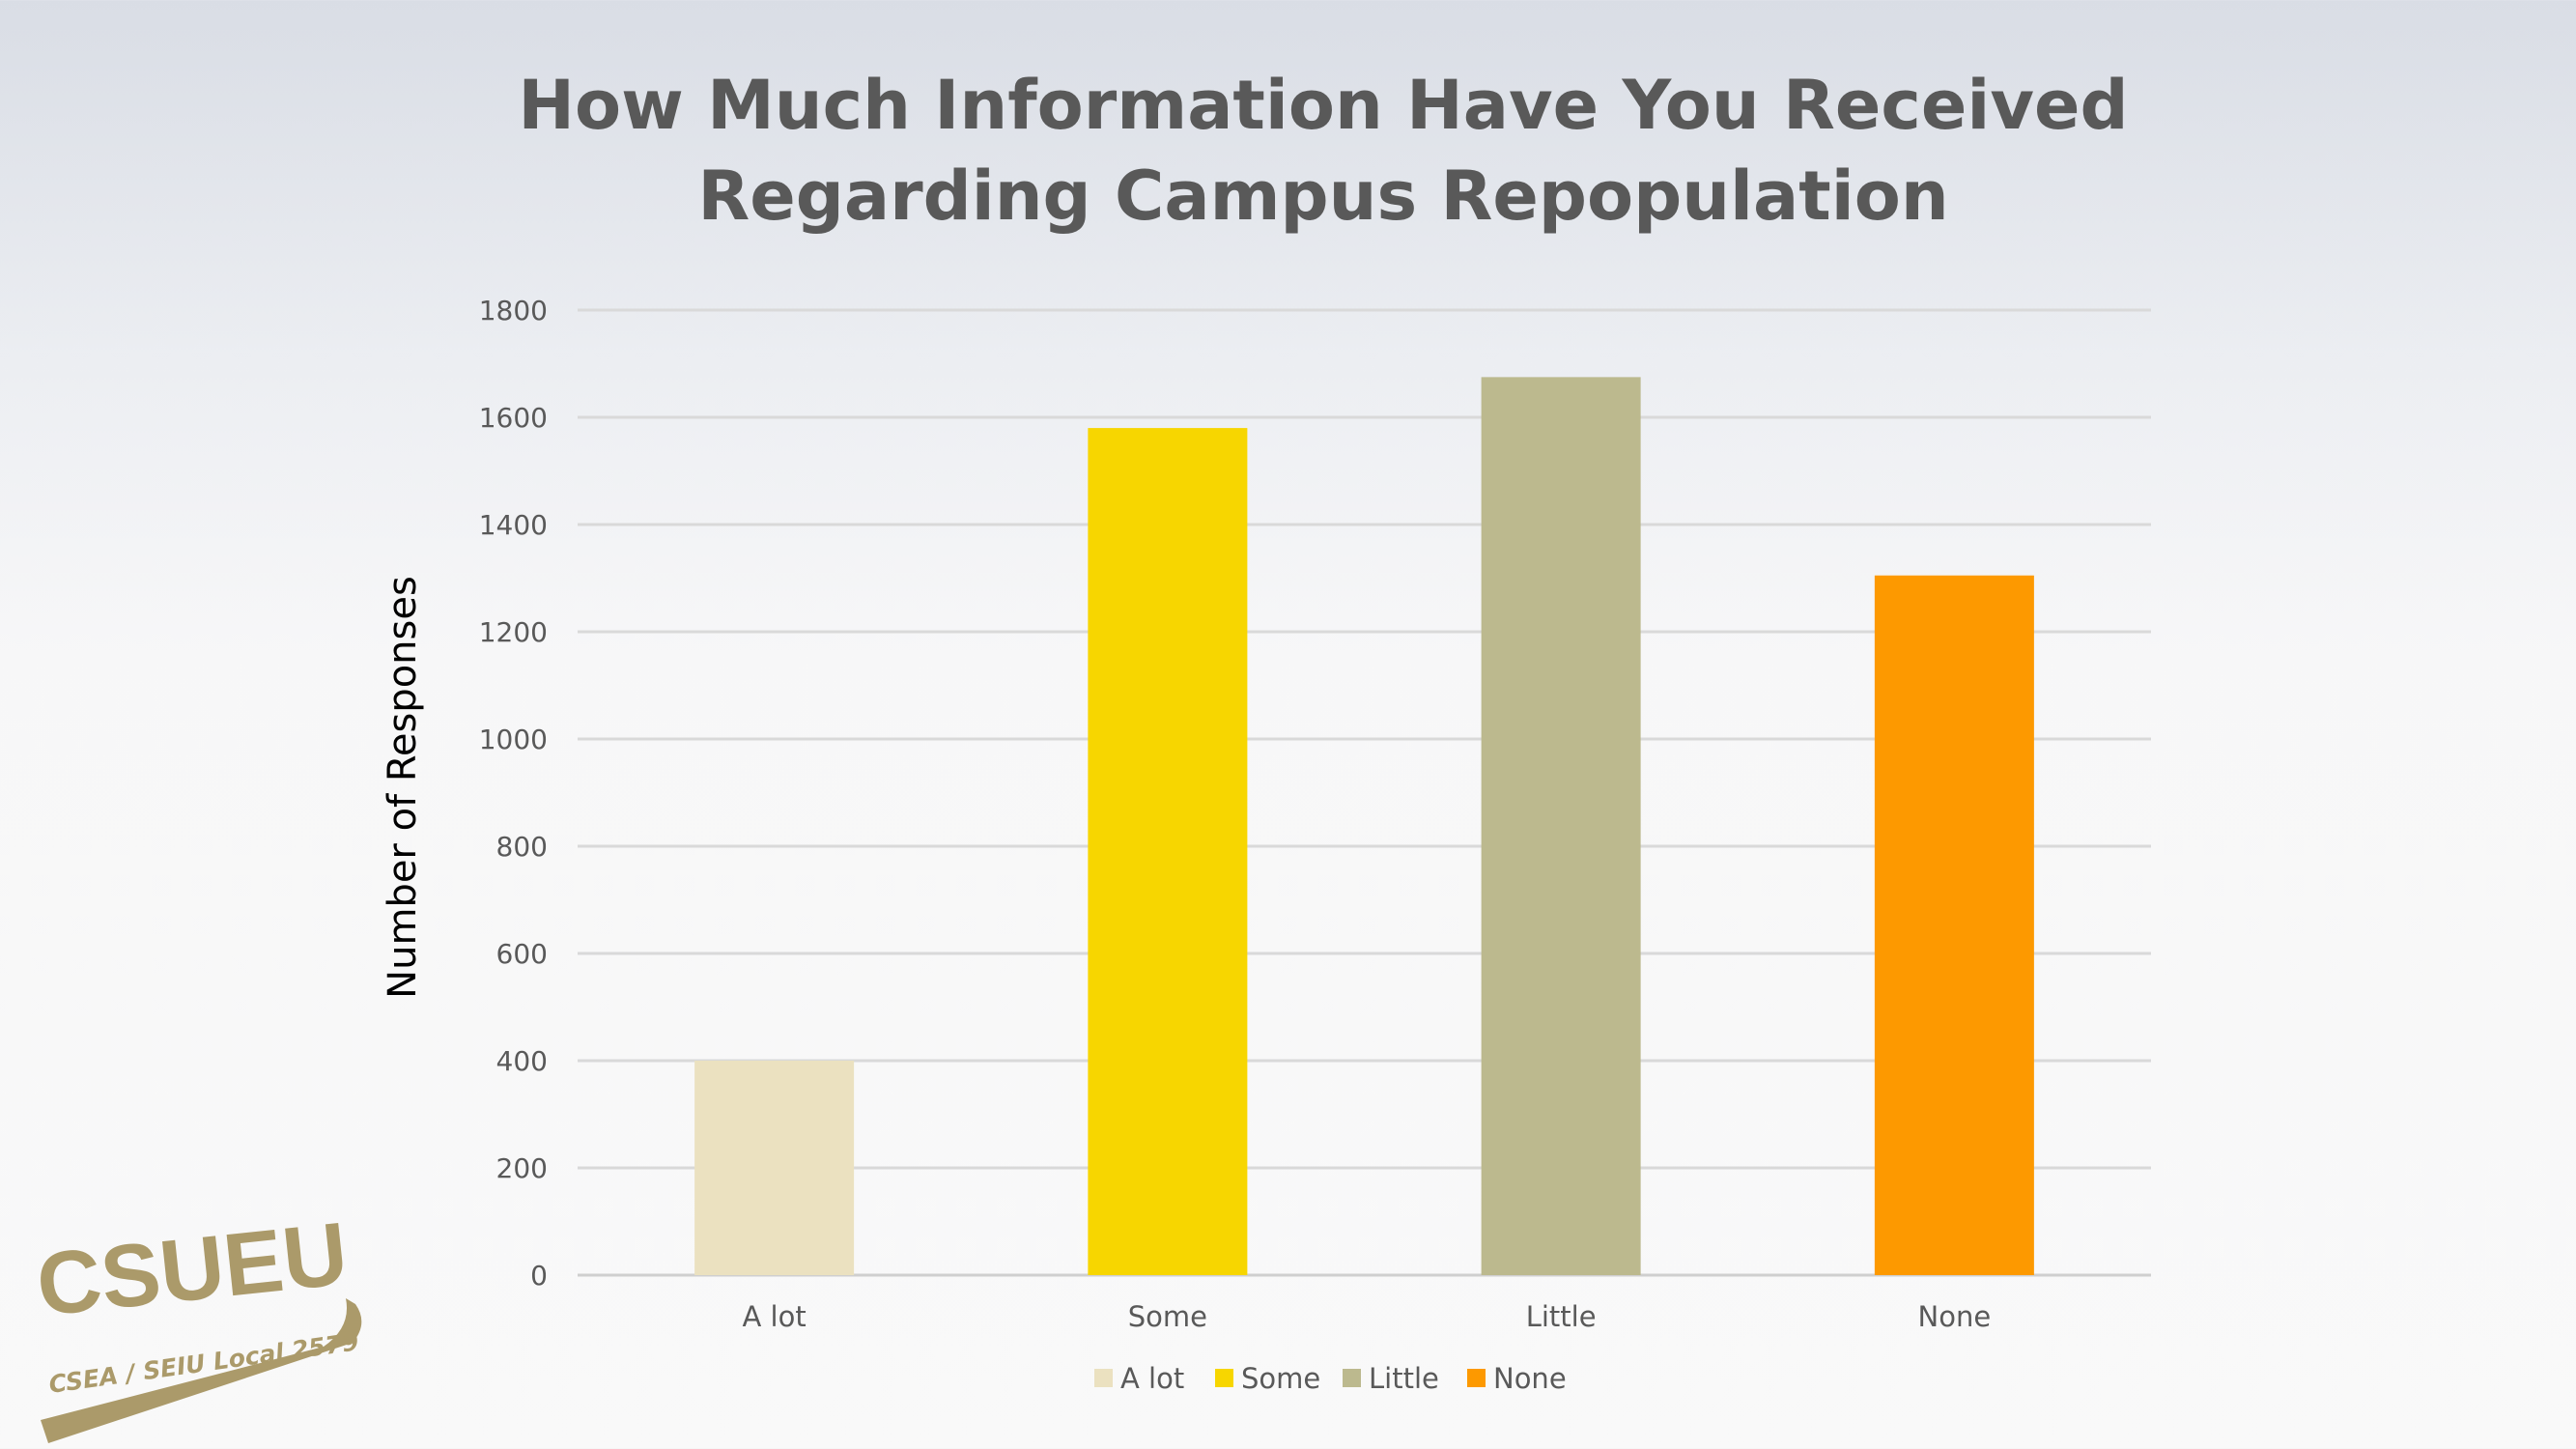  I want to click on x-tick-label: A lot, so click(775, 1316).